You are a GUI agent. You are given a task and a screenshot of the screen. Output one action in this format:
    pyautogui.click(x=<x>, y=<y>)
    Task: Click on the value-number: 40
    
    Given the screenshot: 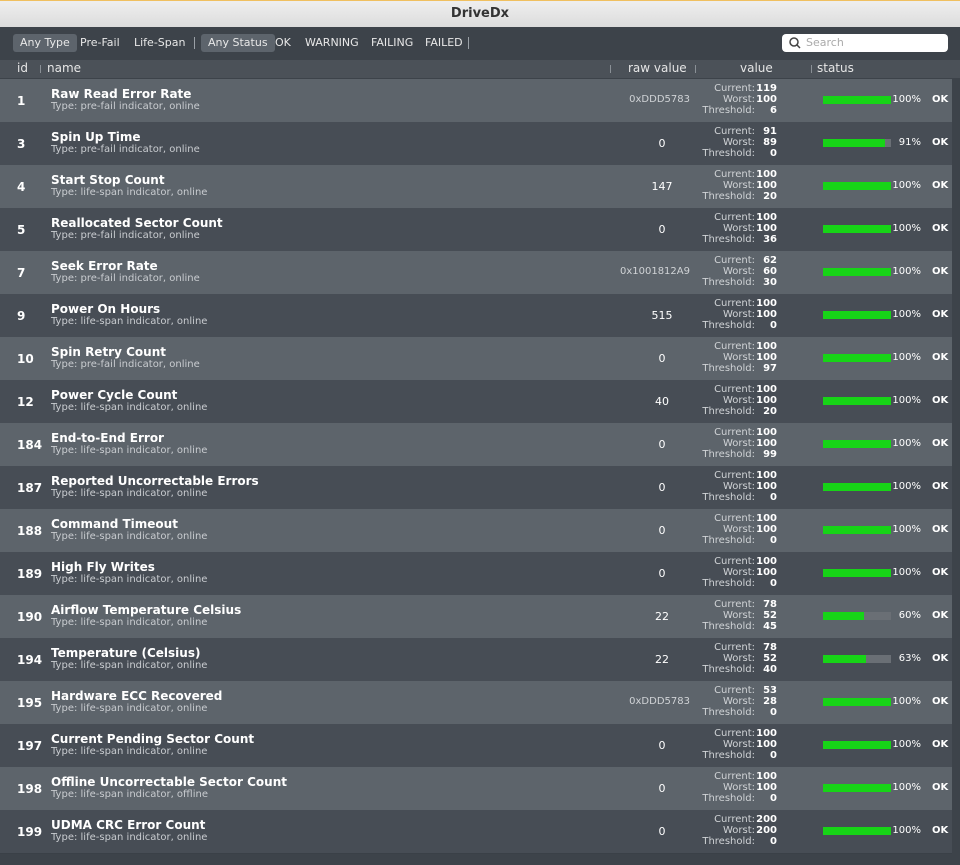 What is the action you would take?
    pyautogui.click(x=770, y=669)
    